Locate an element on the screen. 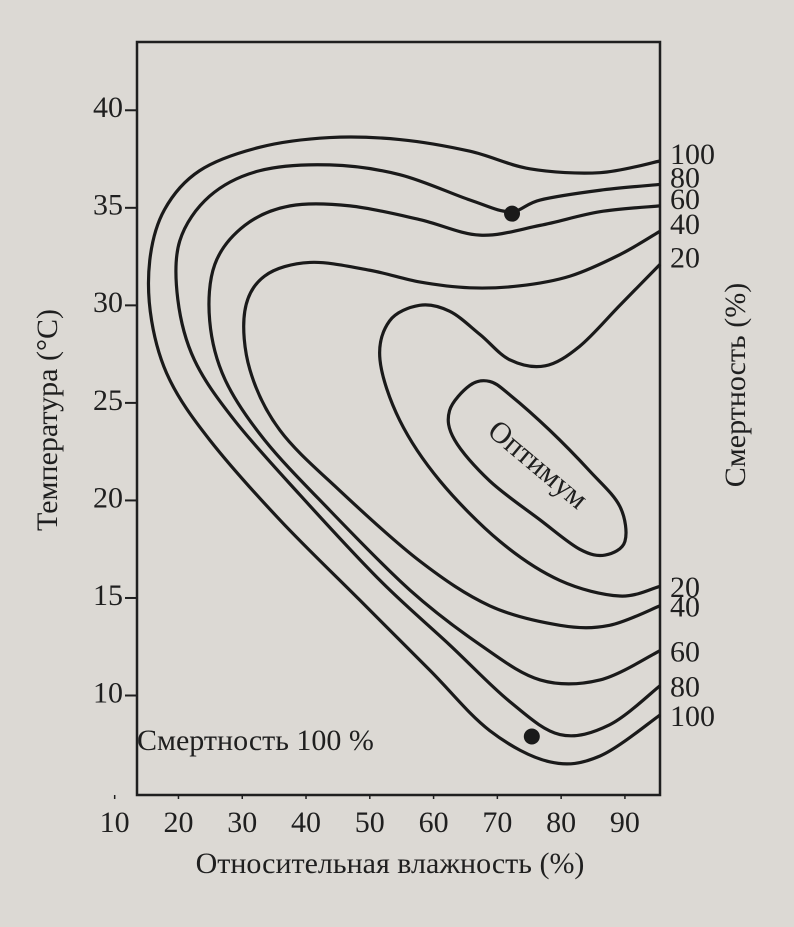 This screenshot has width=794, height=927. y-tick-label: 10 is located at coordinates (108, 692).